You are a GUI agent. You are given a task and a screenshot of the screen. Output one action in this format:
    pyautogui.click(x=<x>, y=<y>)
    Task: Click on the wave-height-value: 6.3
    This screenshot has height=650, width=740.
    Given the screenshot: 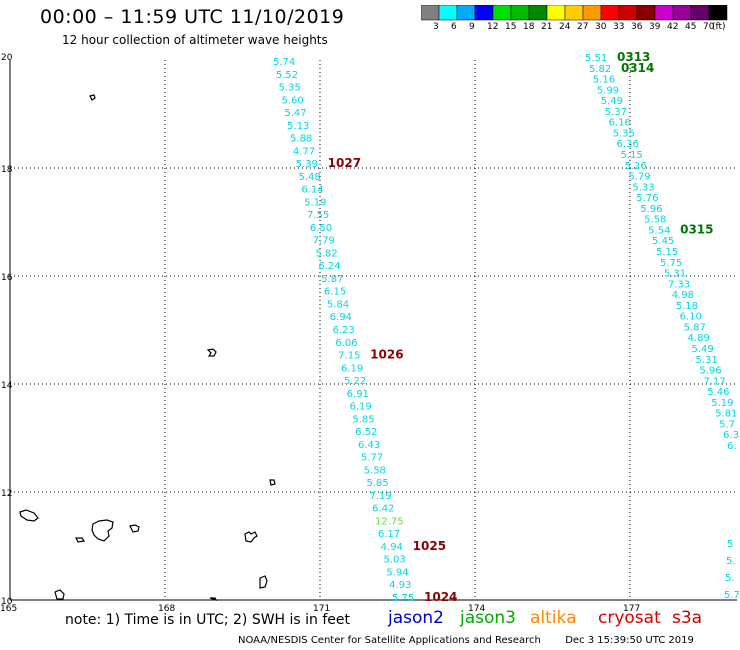 What is the action you would take?
    pyautogui.click(x=731, y=435)
    